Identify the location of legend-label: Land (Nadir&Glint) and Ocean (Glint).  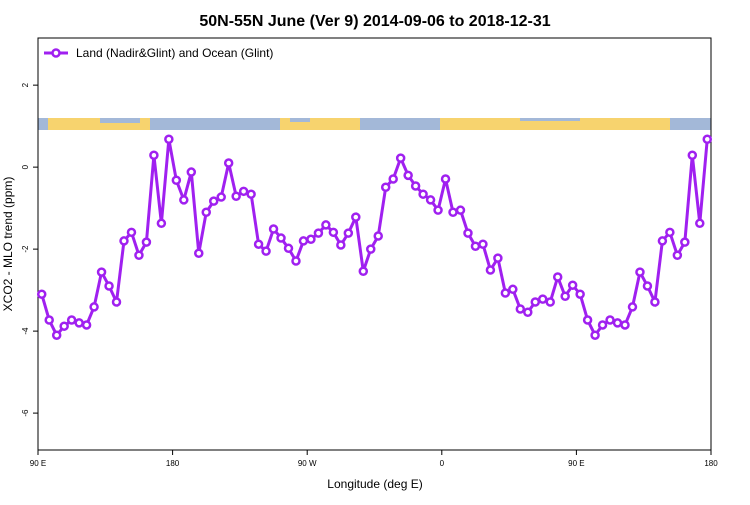
(174, 53).